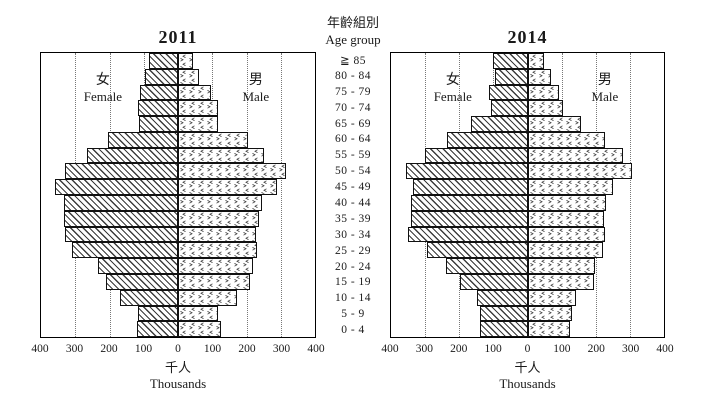 The width and height of the screenshot is (704, 407). Describe the element at coordinates (132, 155) in the screenshot. I see `bar-female-55-59-2011` at that location.